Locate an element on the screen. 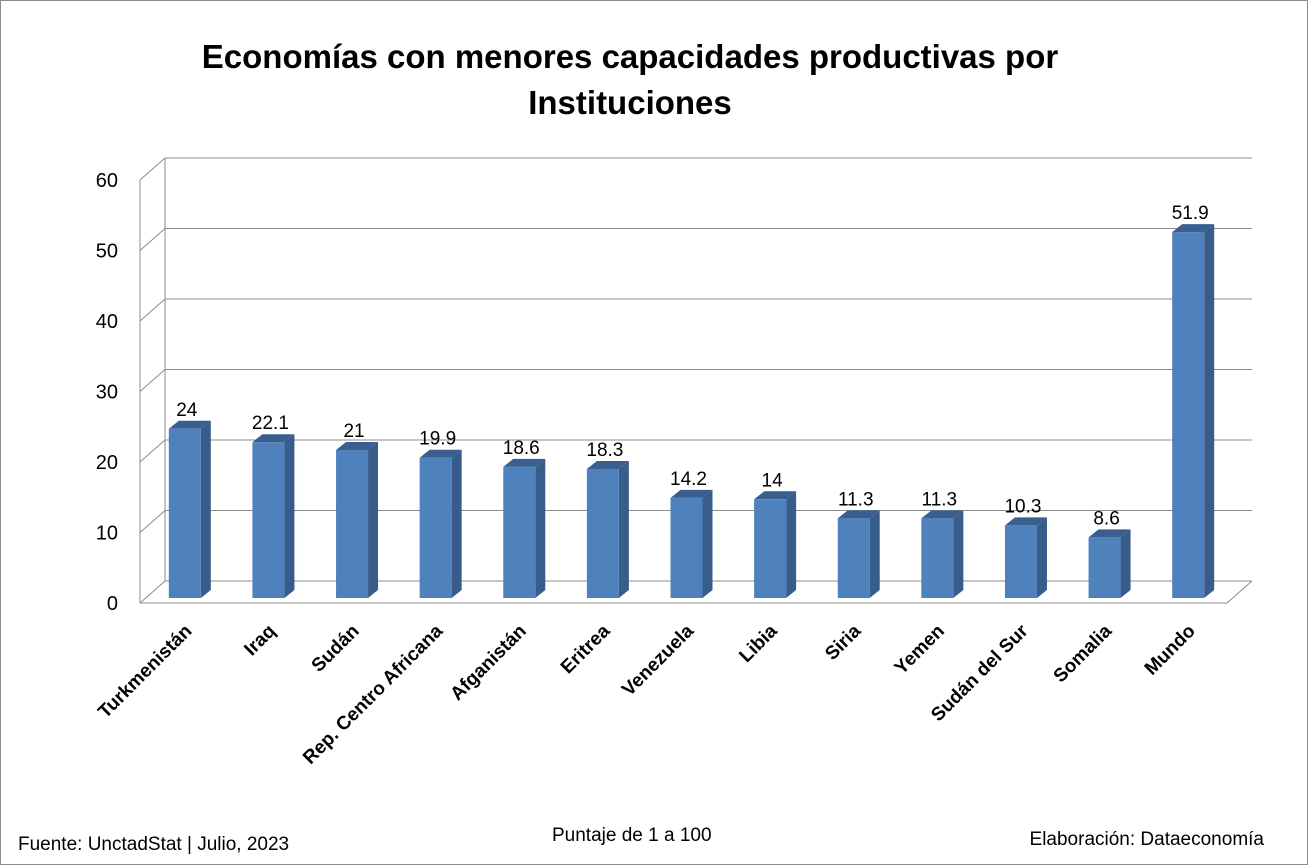 This screenshot has height=865, width=1308. unit-note: Puntaje de 1 a 100 is located at coordinates (632, 835).